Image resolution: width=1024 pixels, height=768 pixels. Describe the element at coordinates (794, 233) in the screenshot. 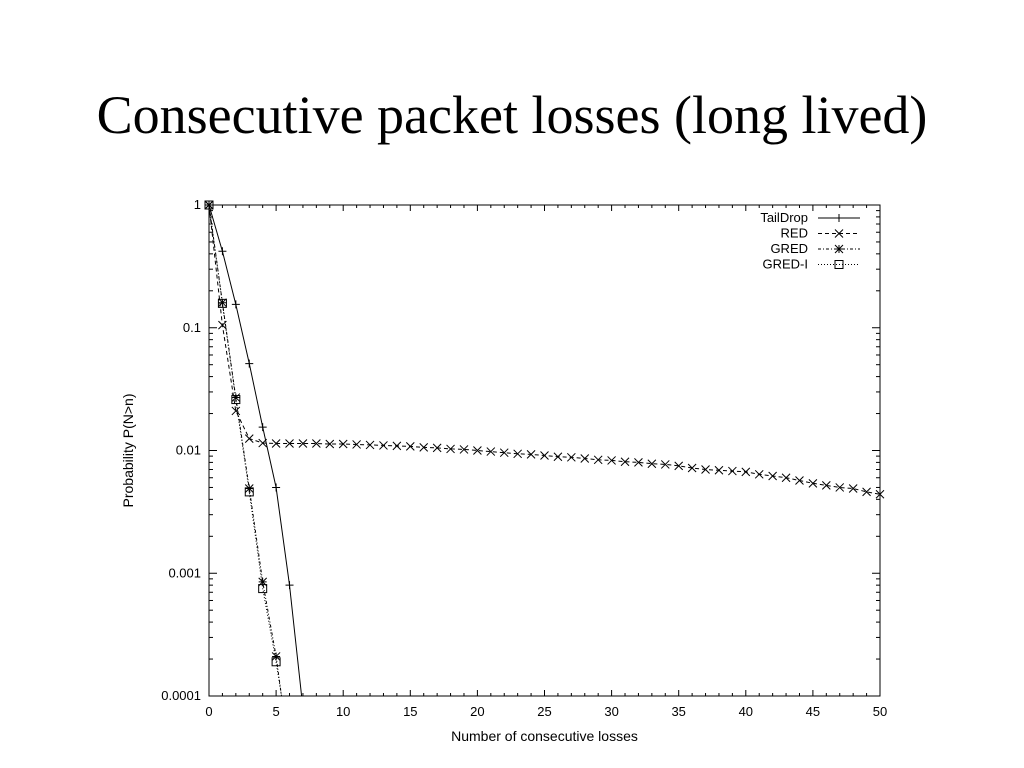

I see `legend-label: RED` at that location.